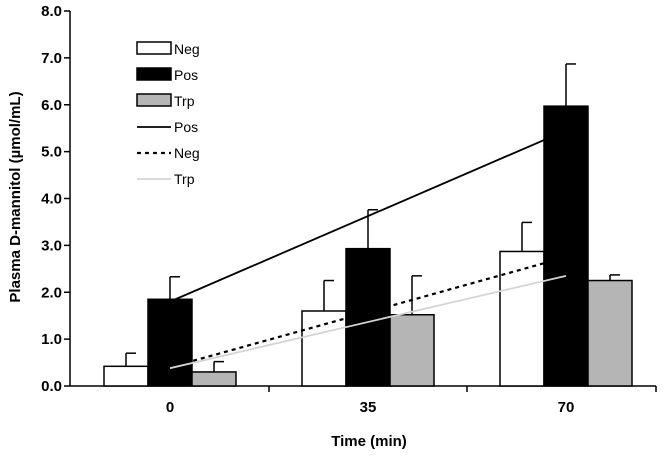 This screenshot has width=667, height=456. What do you see at coordinates (51, 105) in the screenshot?
I see `y-tick-label: 6.0` at bounding box center [51, 105].